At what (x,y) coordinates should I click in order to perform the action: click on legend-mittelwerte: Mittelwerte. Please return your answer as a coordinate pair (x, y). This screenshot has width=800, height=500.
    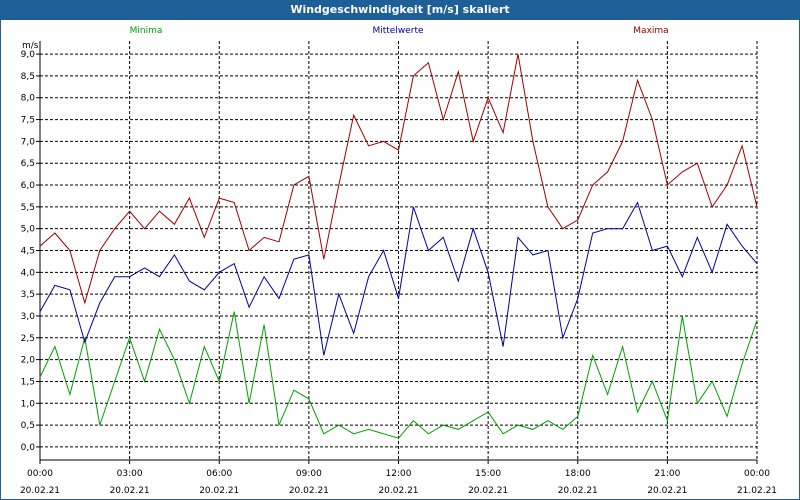
    Looking at the image, I should click on (397, 31).